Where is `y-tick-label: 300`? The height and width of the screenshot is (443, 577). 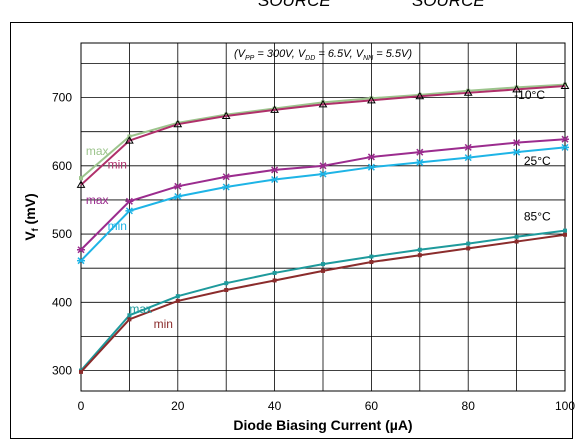 y-tick-label: 300 is located at coordinates (62, 371).